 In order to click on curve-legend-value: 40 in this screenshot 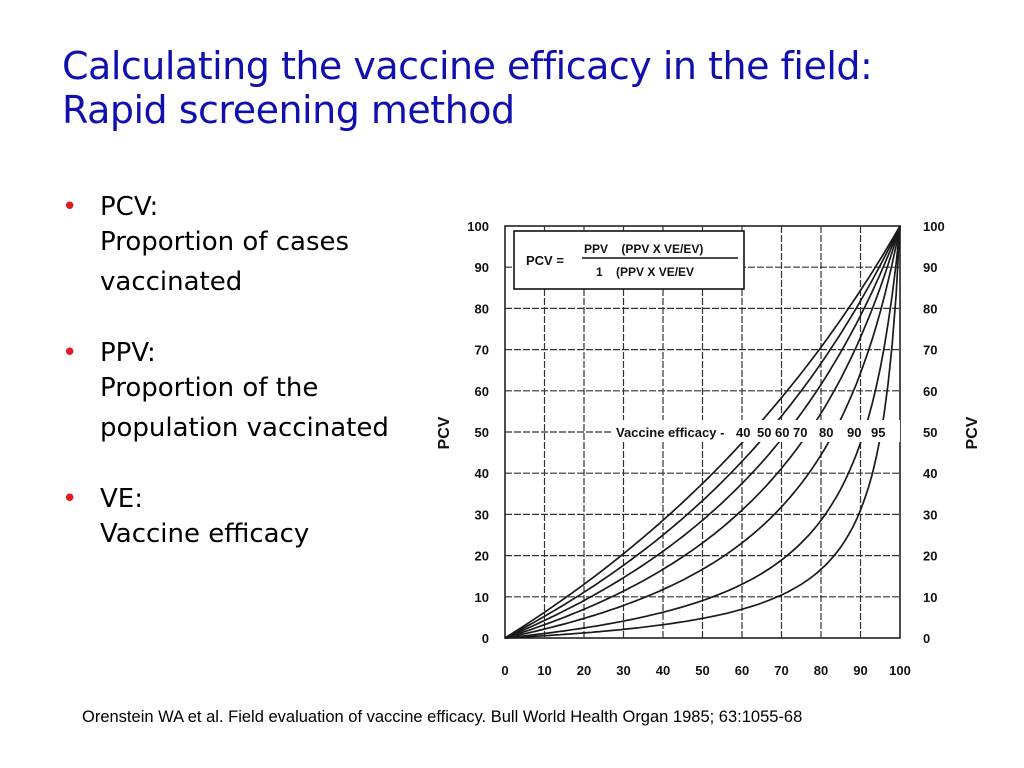, I will do `click(743, 432)`.